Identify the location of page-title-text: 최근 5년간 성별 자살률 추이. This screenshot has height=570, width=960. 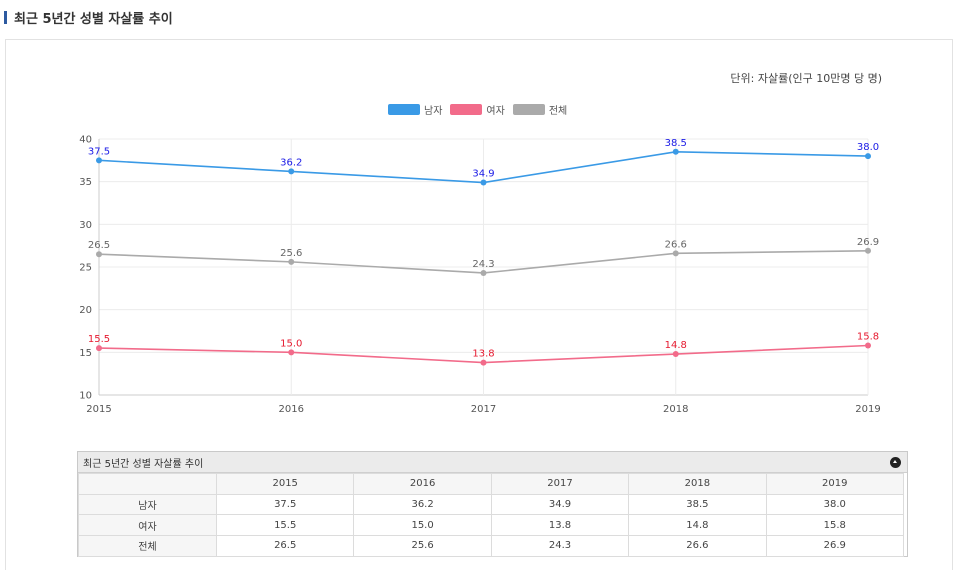
(93, 19).